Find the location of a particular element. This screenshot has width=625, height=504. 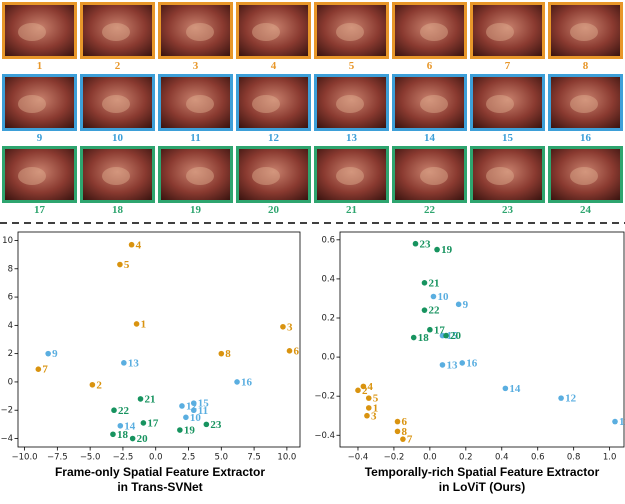

point-label: 17 is located at coordinates (440, 330).